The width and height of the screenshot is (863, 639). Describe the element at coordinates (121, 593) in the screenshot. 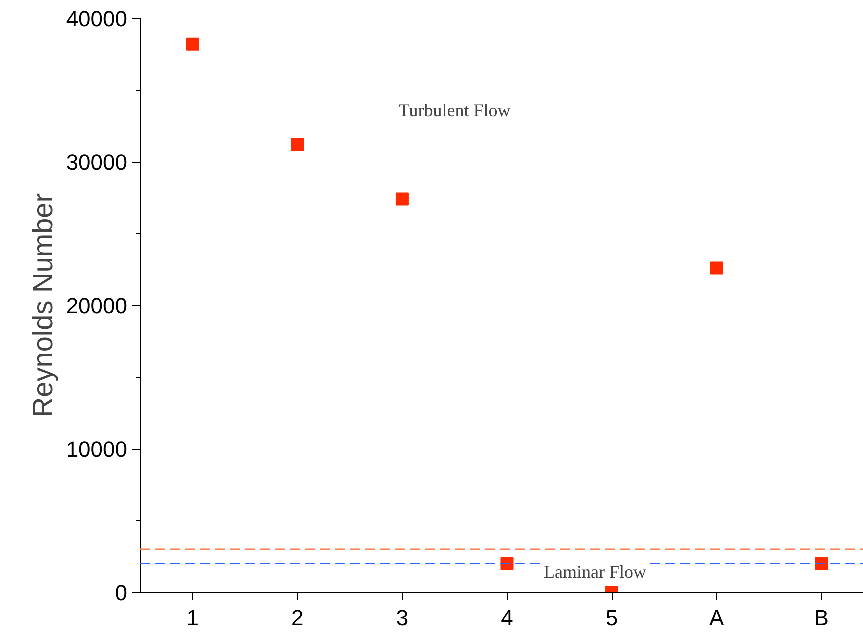

I see `y-tick-label: 0` at that location.